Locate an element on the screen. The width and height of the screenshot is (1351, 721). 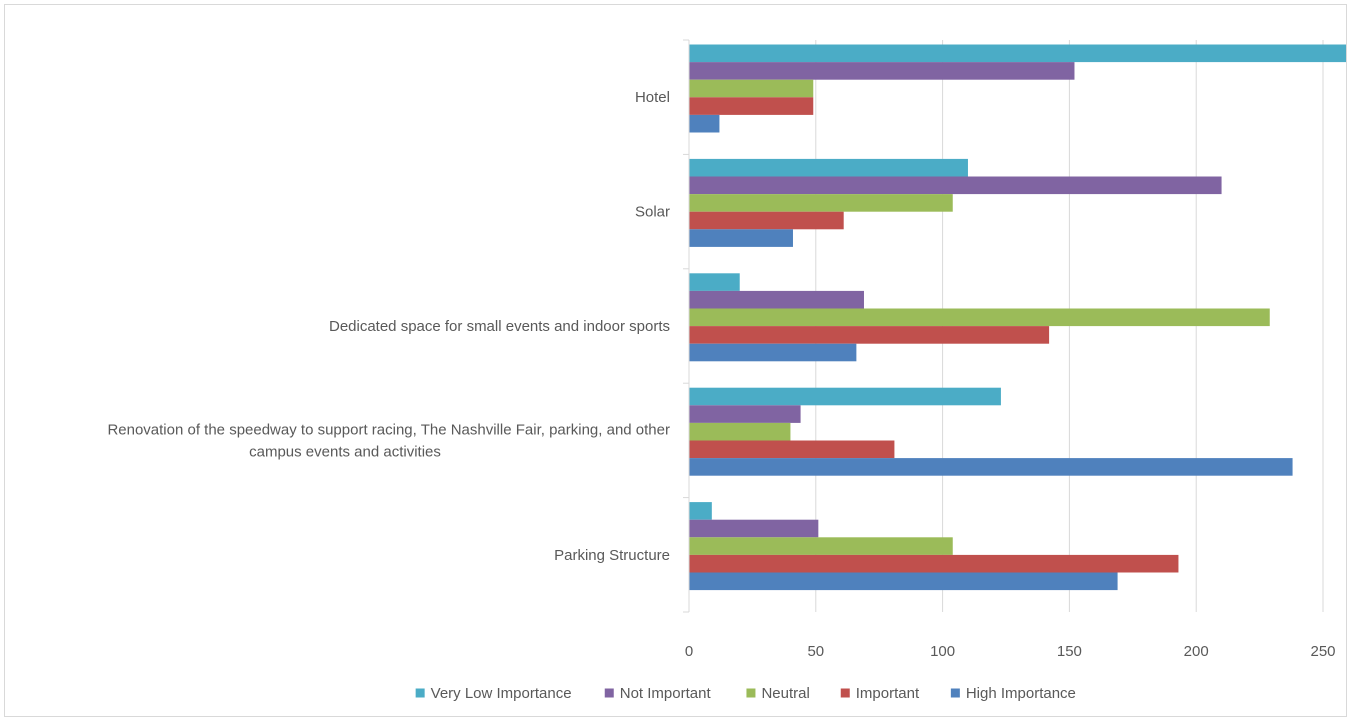
category-label: Hotel is located at coordinates (652, 97).